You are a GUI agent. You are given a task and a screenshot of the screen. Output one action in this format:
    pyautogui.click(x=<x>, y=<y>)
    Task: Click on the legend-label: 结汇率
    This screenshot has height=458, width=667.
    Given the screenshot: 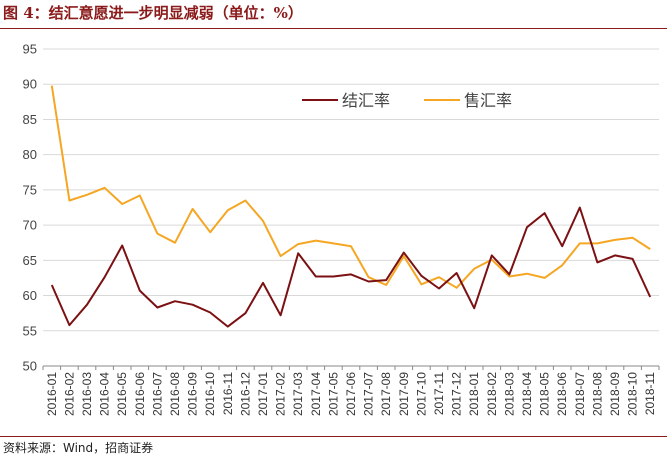 What is the action you would take?
    pyautogui.click(x=366, y=100)
    